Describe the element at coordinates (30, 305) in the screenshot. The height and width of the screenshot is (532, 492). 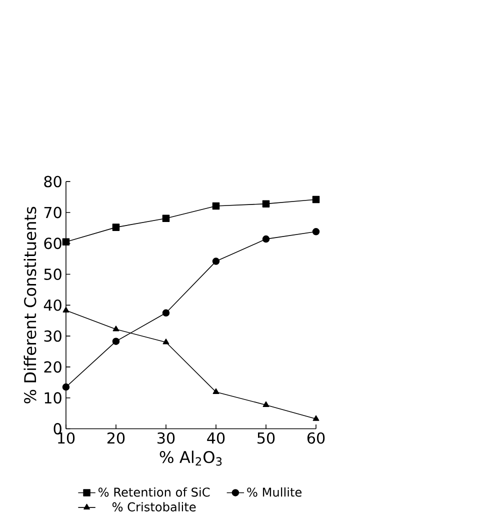
I see `y-axis-title: % Different Constituents` at that location.